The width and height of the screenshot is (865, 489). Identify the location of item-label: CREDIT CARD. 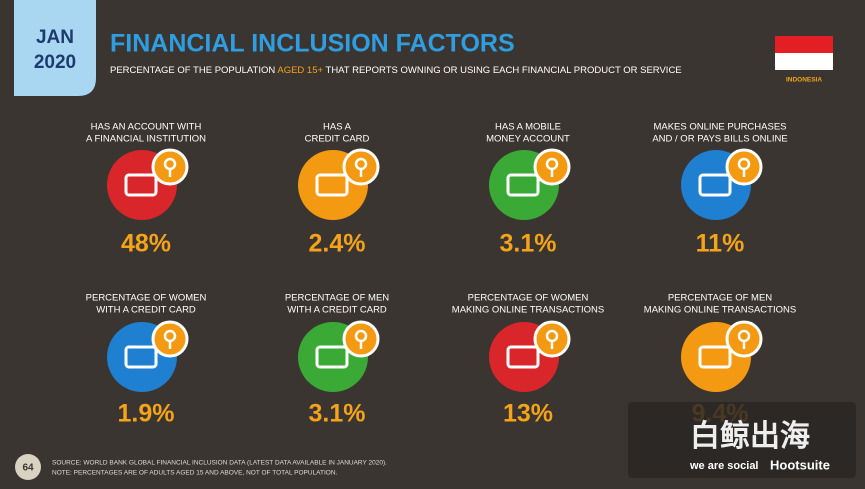
(337, 139).